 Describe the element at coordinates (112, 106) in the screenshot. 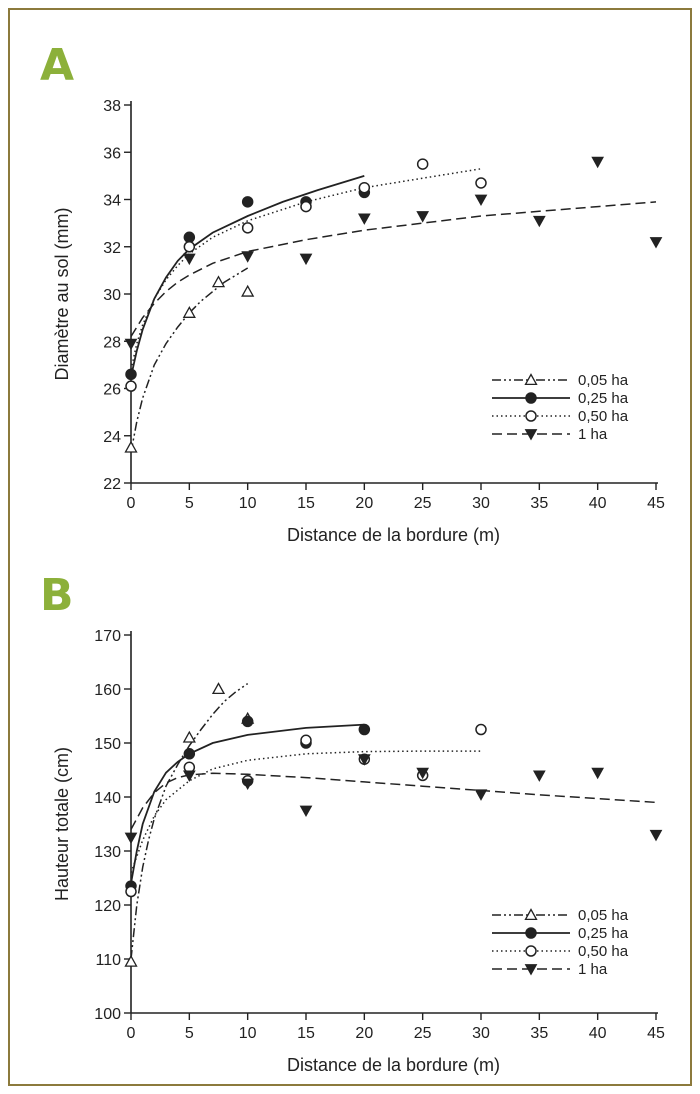

I see `y-tick-label: 38` at that location.